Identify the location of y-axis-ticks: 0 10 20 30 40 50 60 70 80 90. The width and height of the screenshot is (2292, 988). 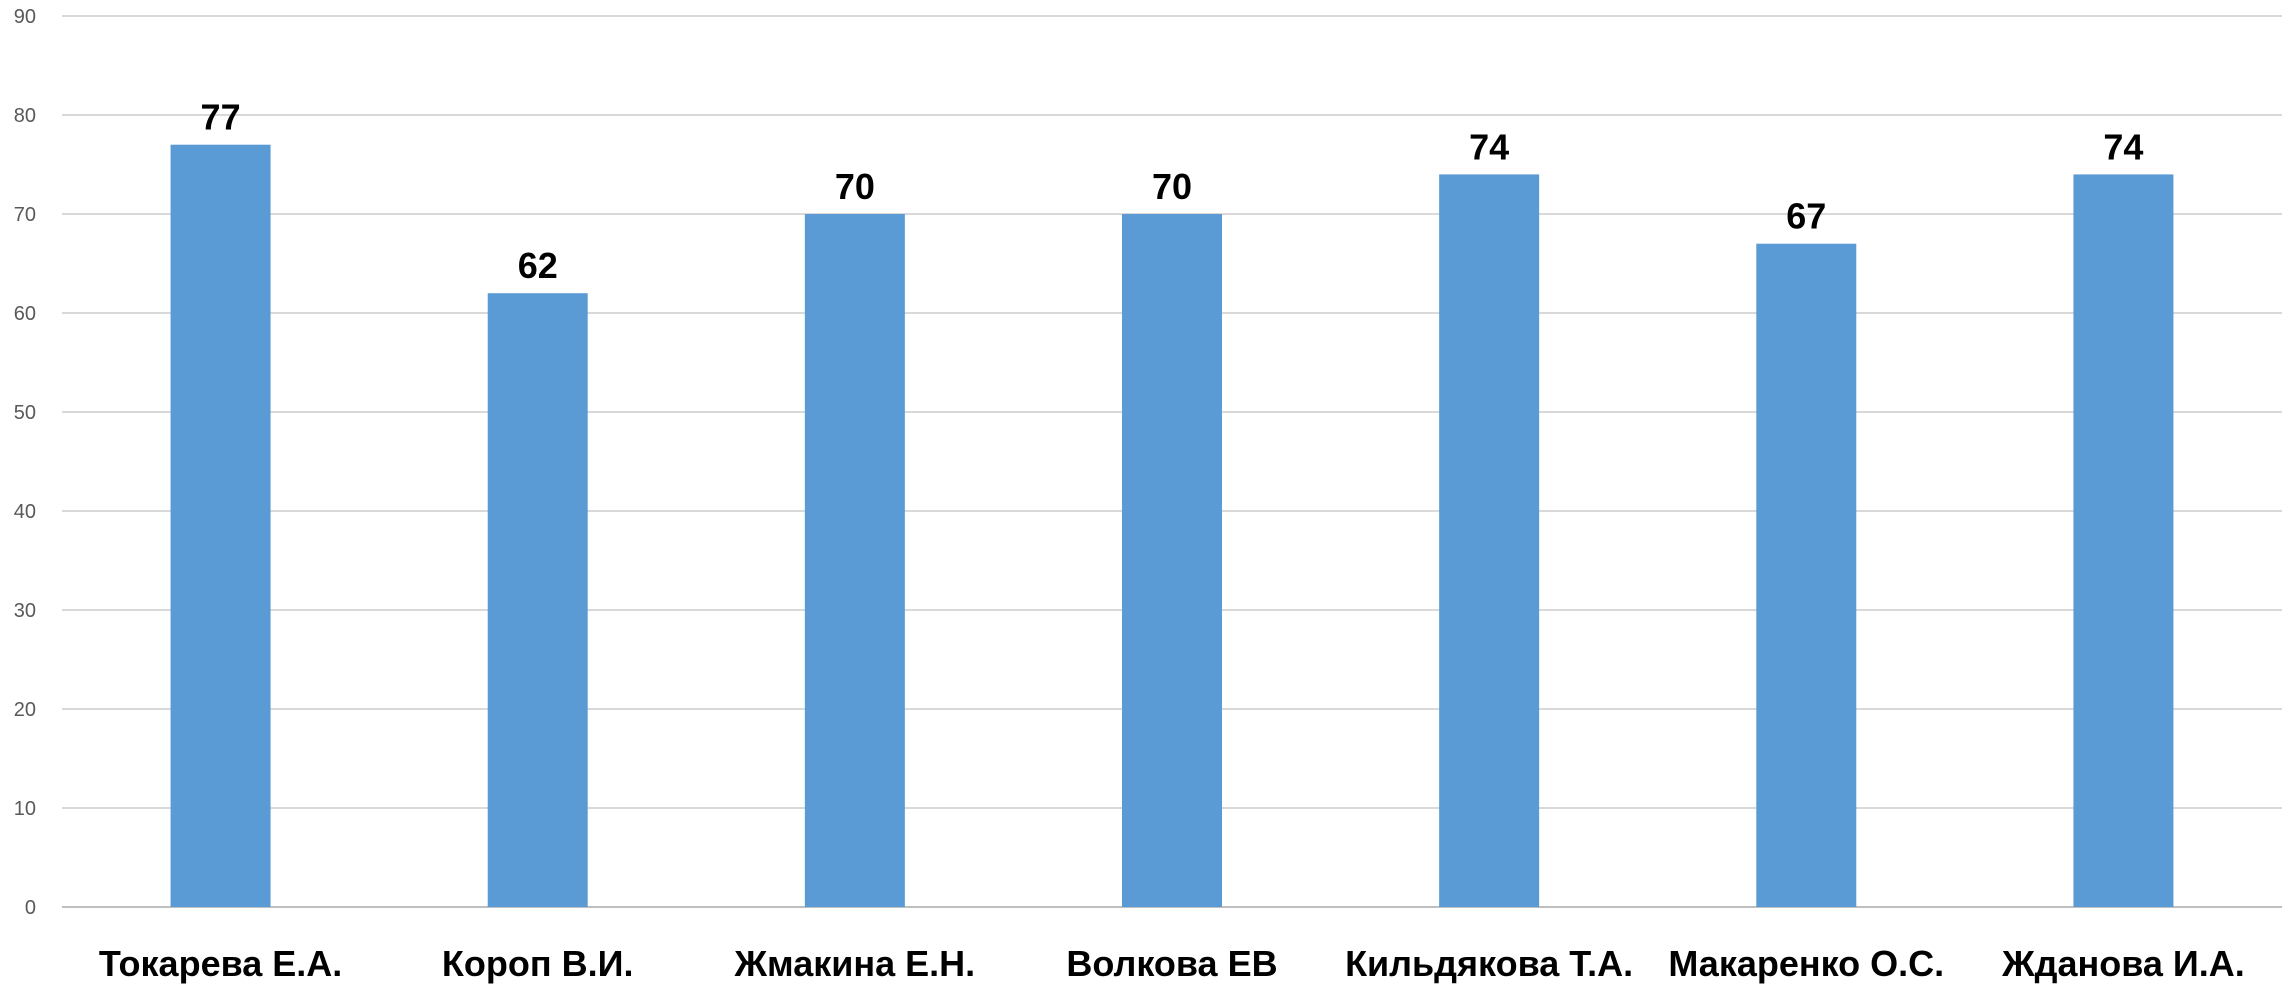
(25, 462).